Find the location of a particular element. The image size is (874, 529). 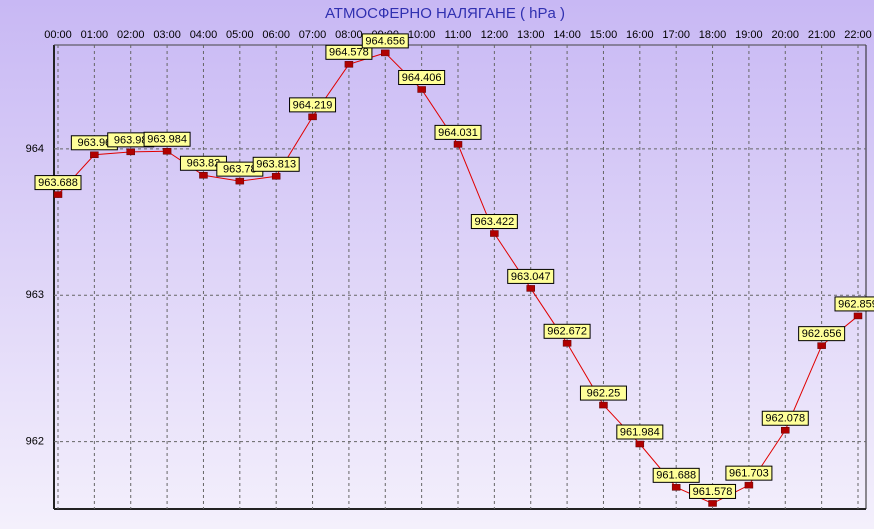

data-label: 963.82 is located at coordinates (203, 163).